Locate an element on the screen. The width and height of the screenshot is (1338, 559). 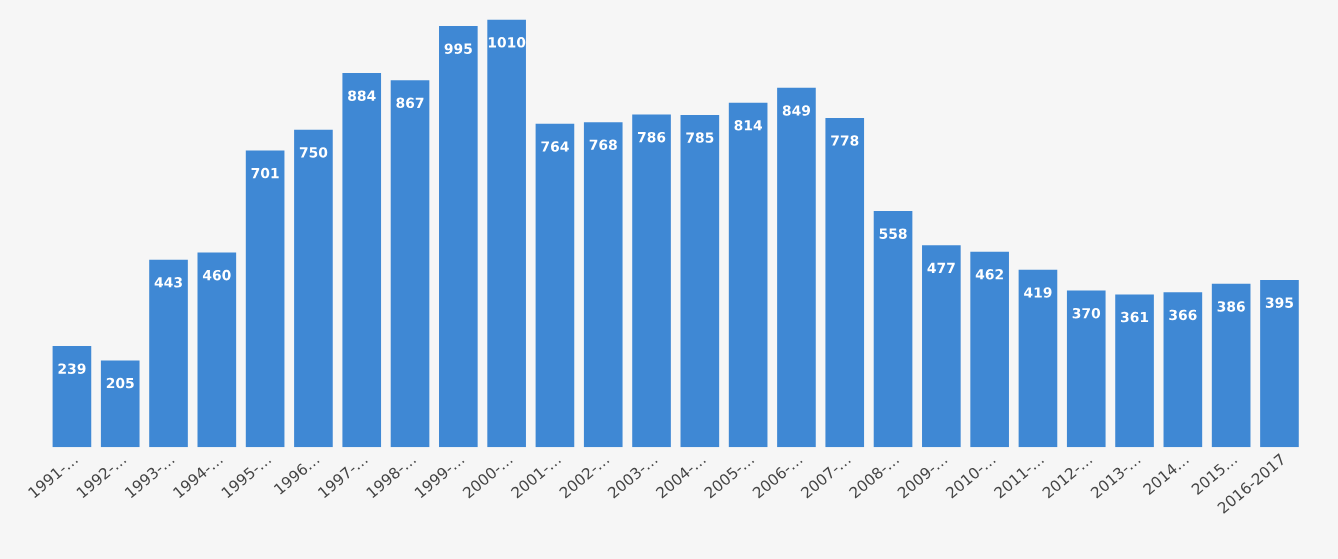
data-label: 443 is located at coordinates (168, 282).